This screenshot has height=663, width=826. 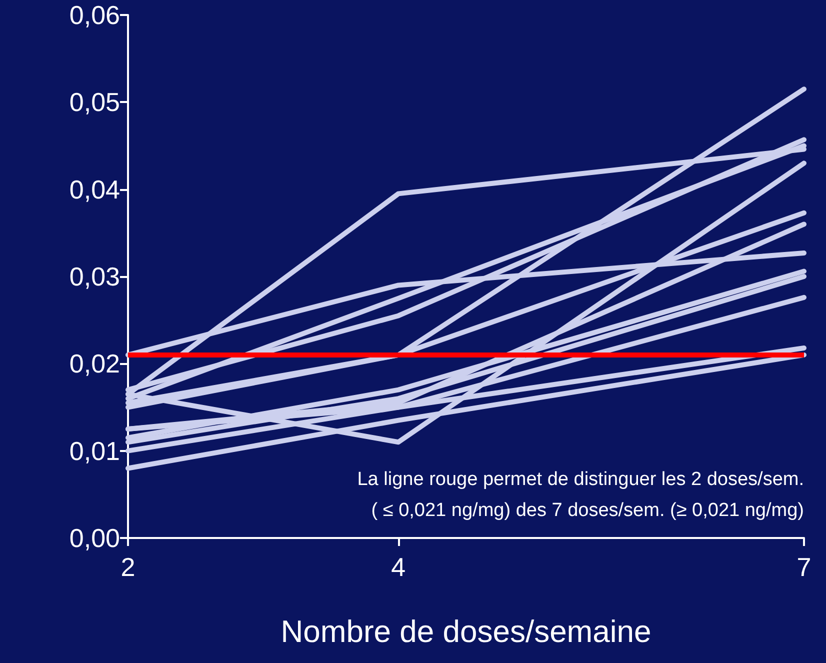 What do you see at coordinates (587, 510) in the screenshot?
I see `annotation: ( ≤ 0,021 ng/mg) des 7 doses/sem. (≥ 0,021 ng/mg)` at bounding box center [587, 510].